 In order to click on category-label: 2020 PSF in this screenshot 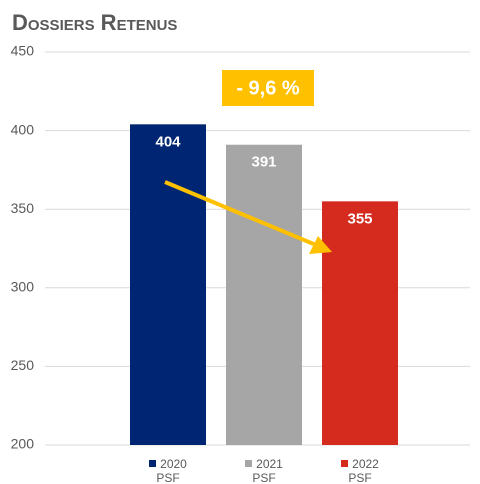, I will do `click(168, 470)`.